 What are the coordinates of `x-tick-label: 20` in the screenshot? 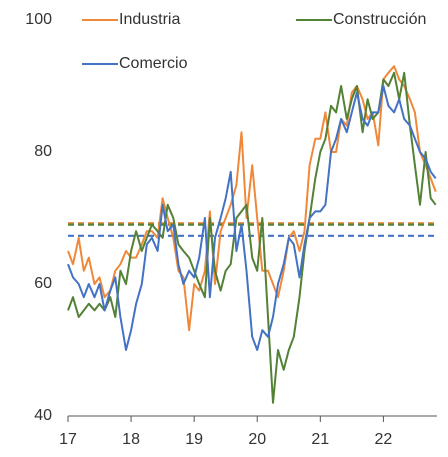 It's located at (257, 439).